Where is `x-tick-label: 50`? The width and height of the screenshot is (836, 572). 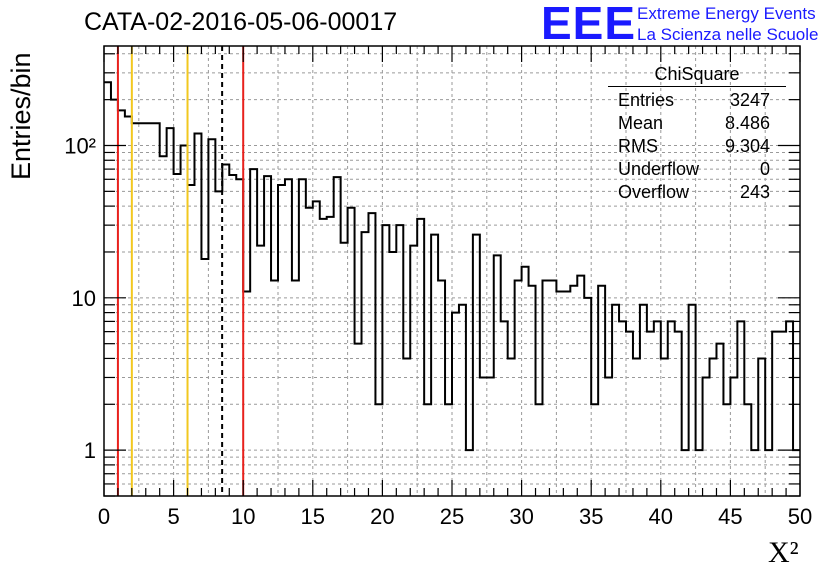 x-tick-label: 50 is located at coordinates (800, 516).